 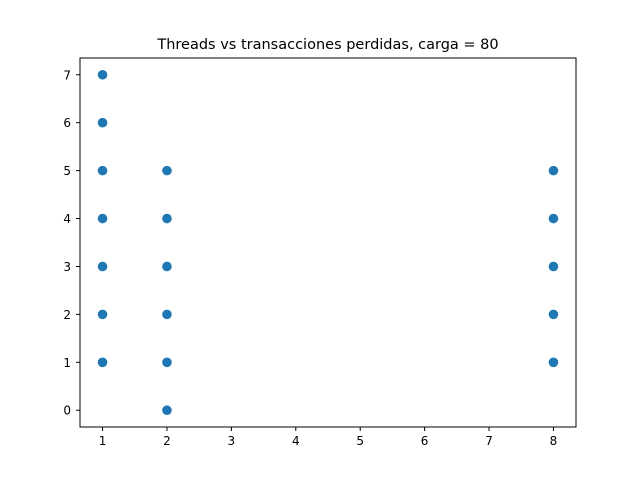 What do you see at coordinates (425, 441) in the screenshot?
I see `x-tick-label: 6` at bounding box center [425, 441].